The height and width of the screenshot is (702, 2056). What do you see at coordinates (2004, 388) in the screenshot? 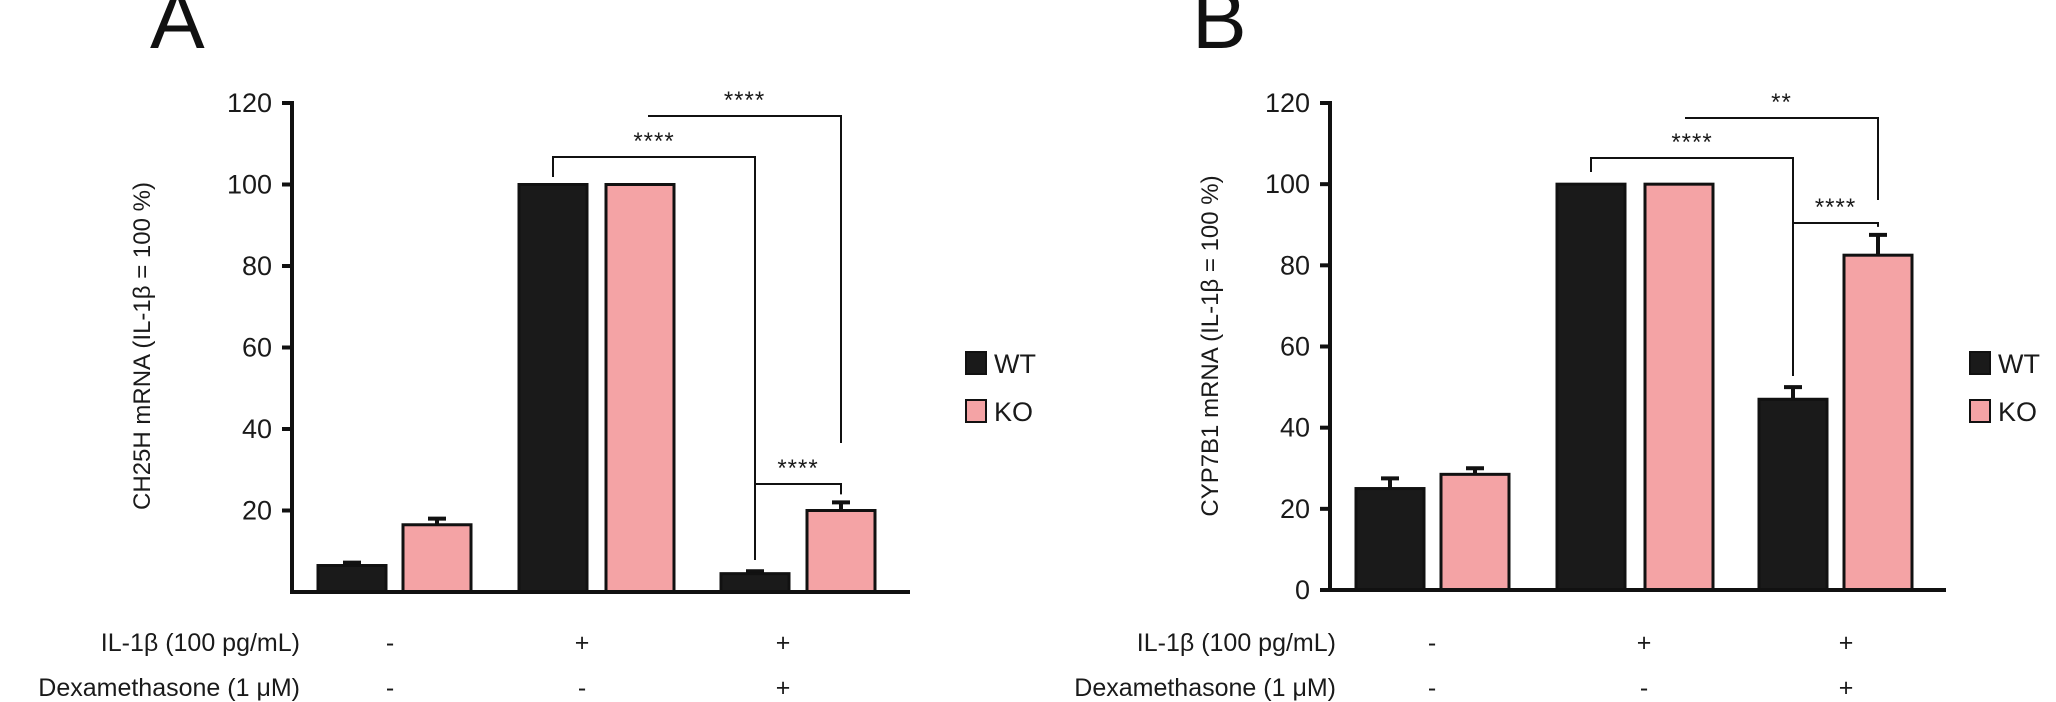
I see `legend-b: WT KO` at bounding box center [2004, 388].